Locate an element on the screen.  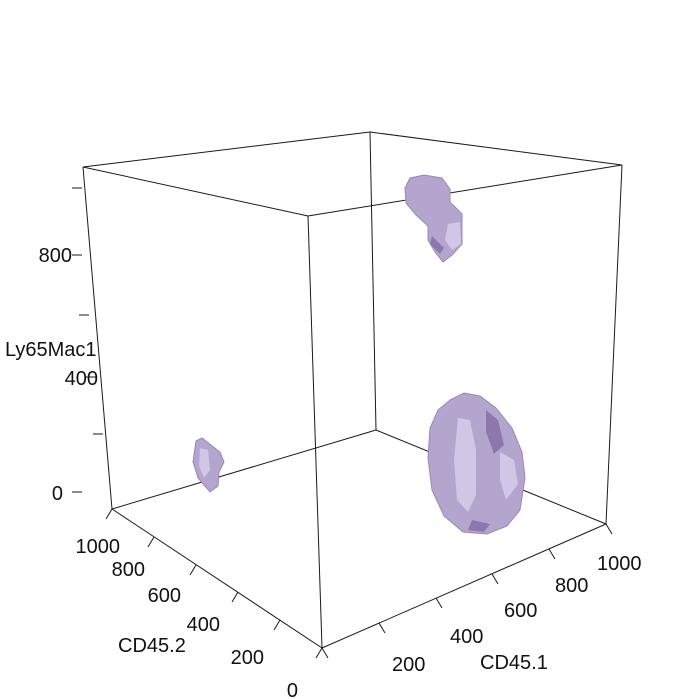
y-tick-label: 200 is located at coordinates (247, 658).